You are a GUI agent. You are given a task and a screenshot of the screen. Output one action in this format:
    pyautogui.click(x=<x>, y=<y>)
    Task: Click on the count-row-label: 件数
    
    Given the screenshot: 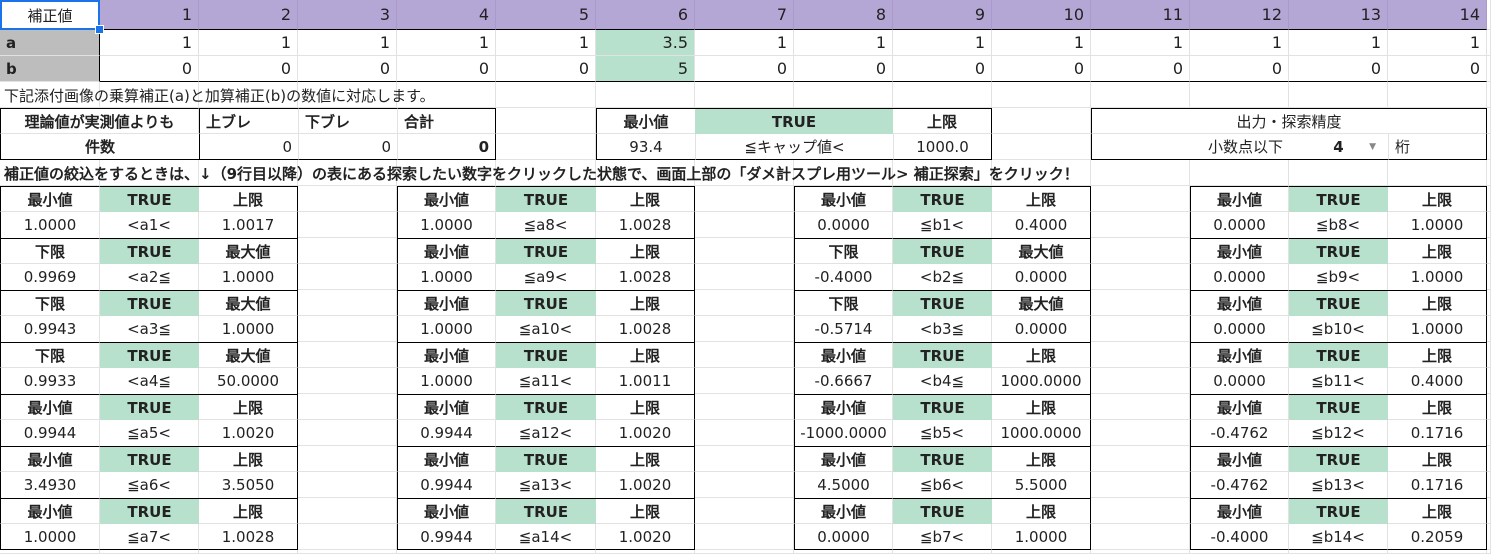 What is the action you would take?
    pyautogui.click(x=99, y=147)
    